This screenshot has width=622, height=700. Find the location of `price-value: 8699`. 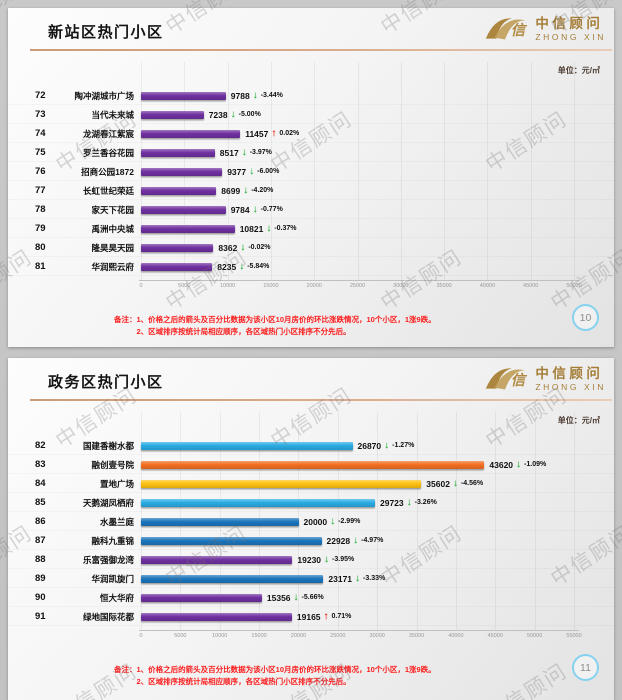

price-value: 8699 is located at coordinates (231, 190).